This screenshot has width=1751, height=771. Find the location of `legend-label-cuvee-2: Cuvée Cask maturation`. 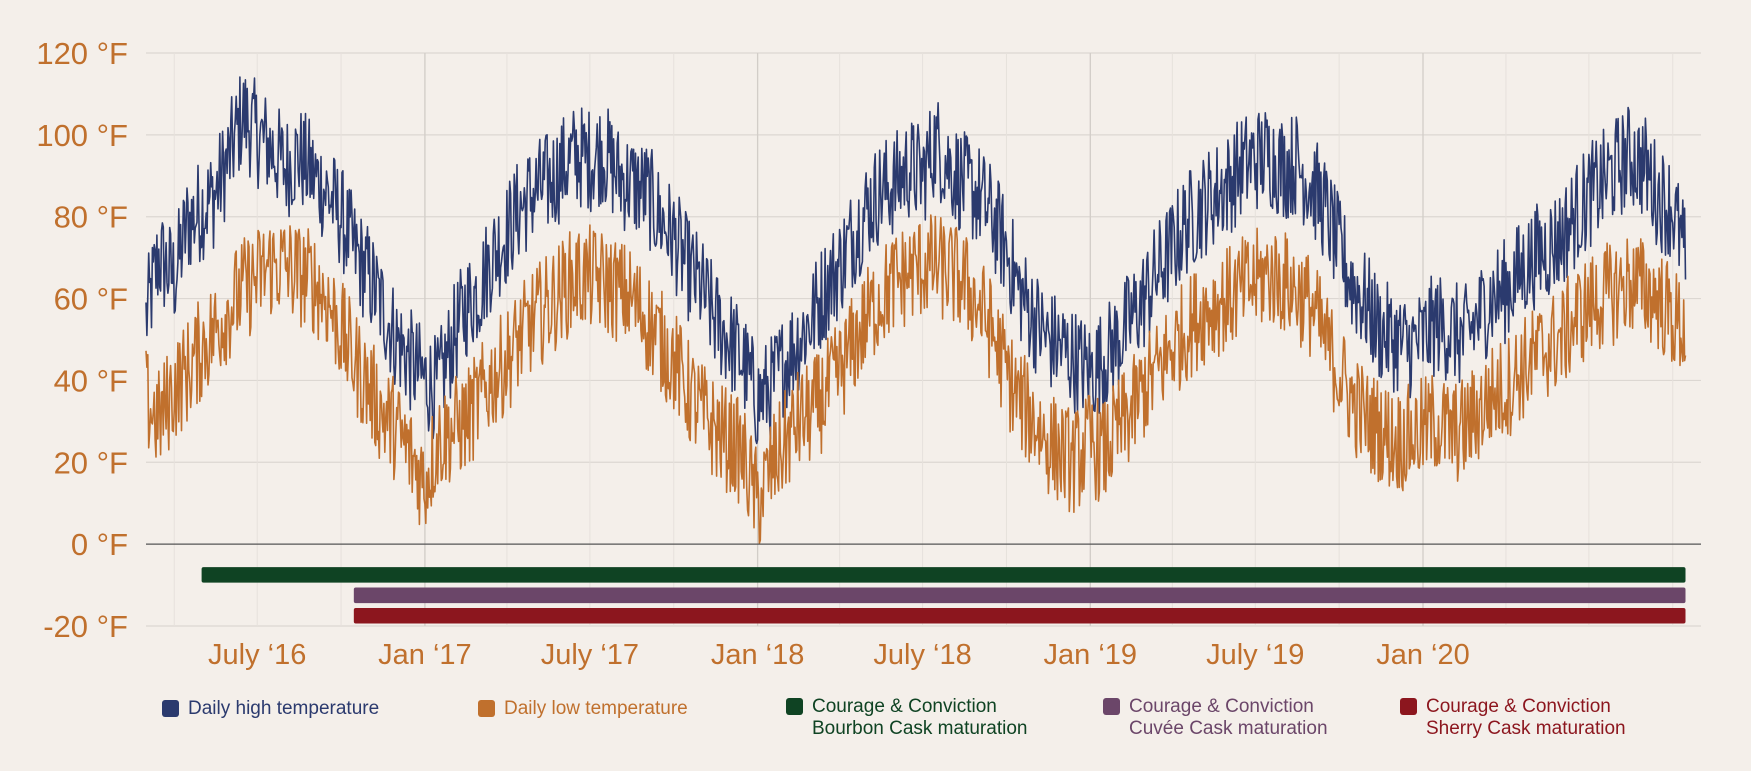

legend-label-cuvee-2: Cuvée Cask maturation is located at coordinates (1228, 728).